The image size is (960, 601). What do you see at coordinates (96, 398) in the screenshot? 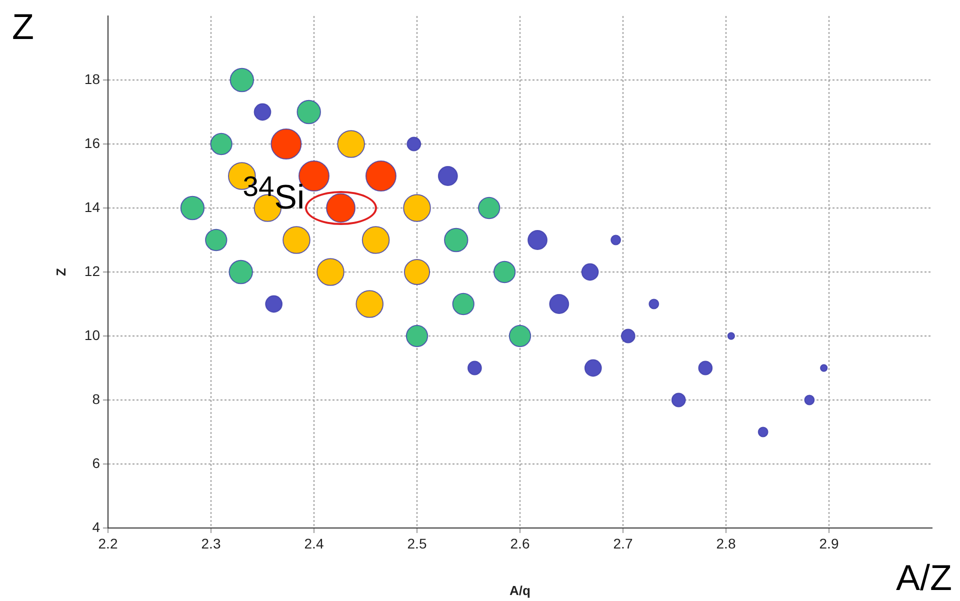
I see `y-tick-label: 8` at bounding box center [96, 398].